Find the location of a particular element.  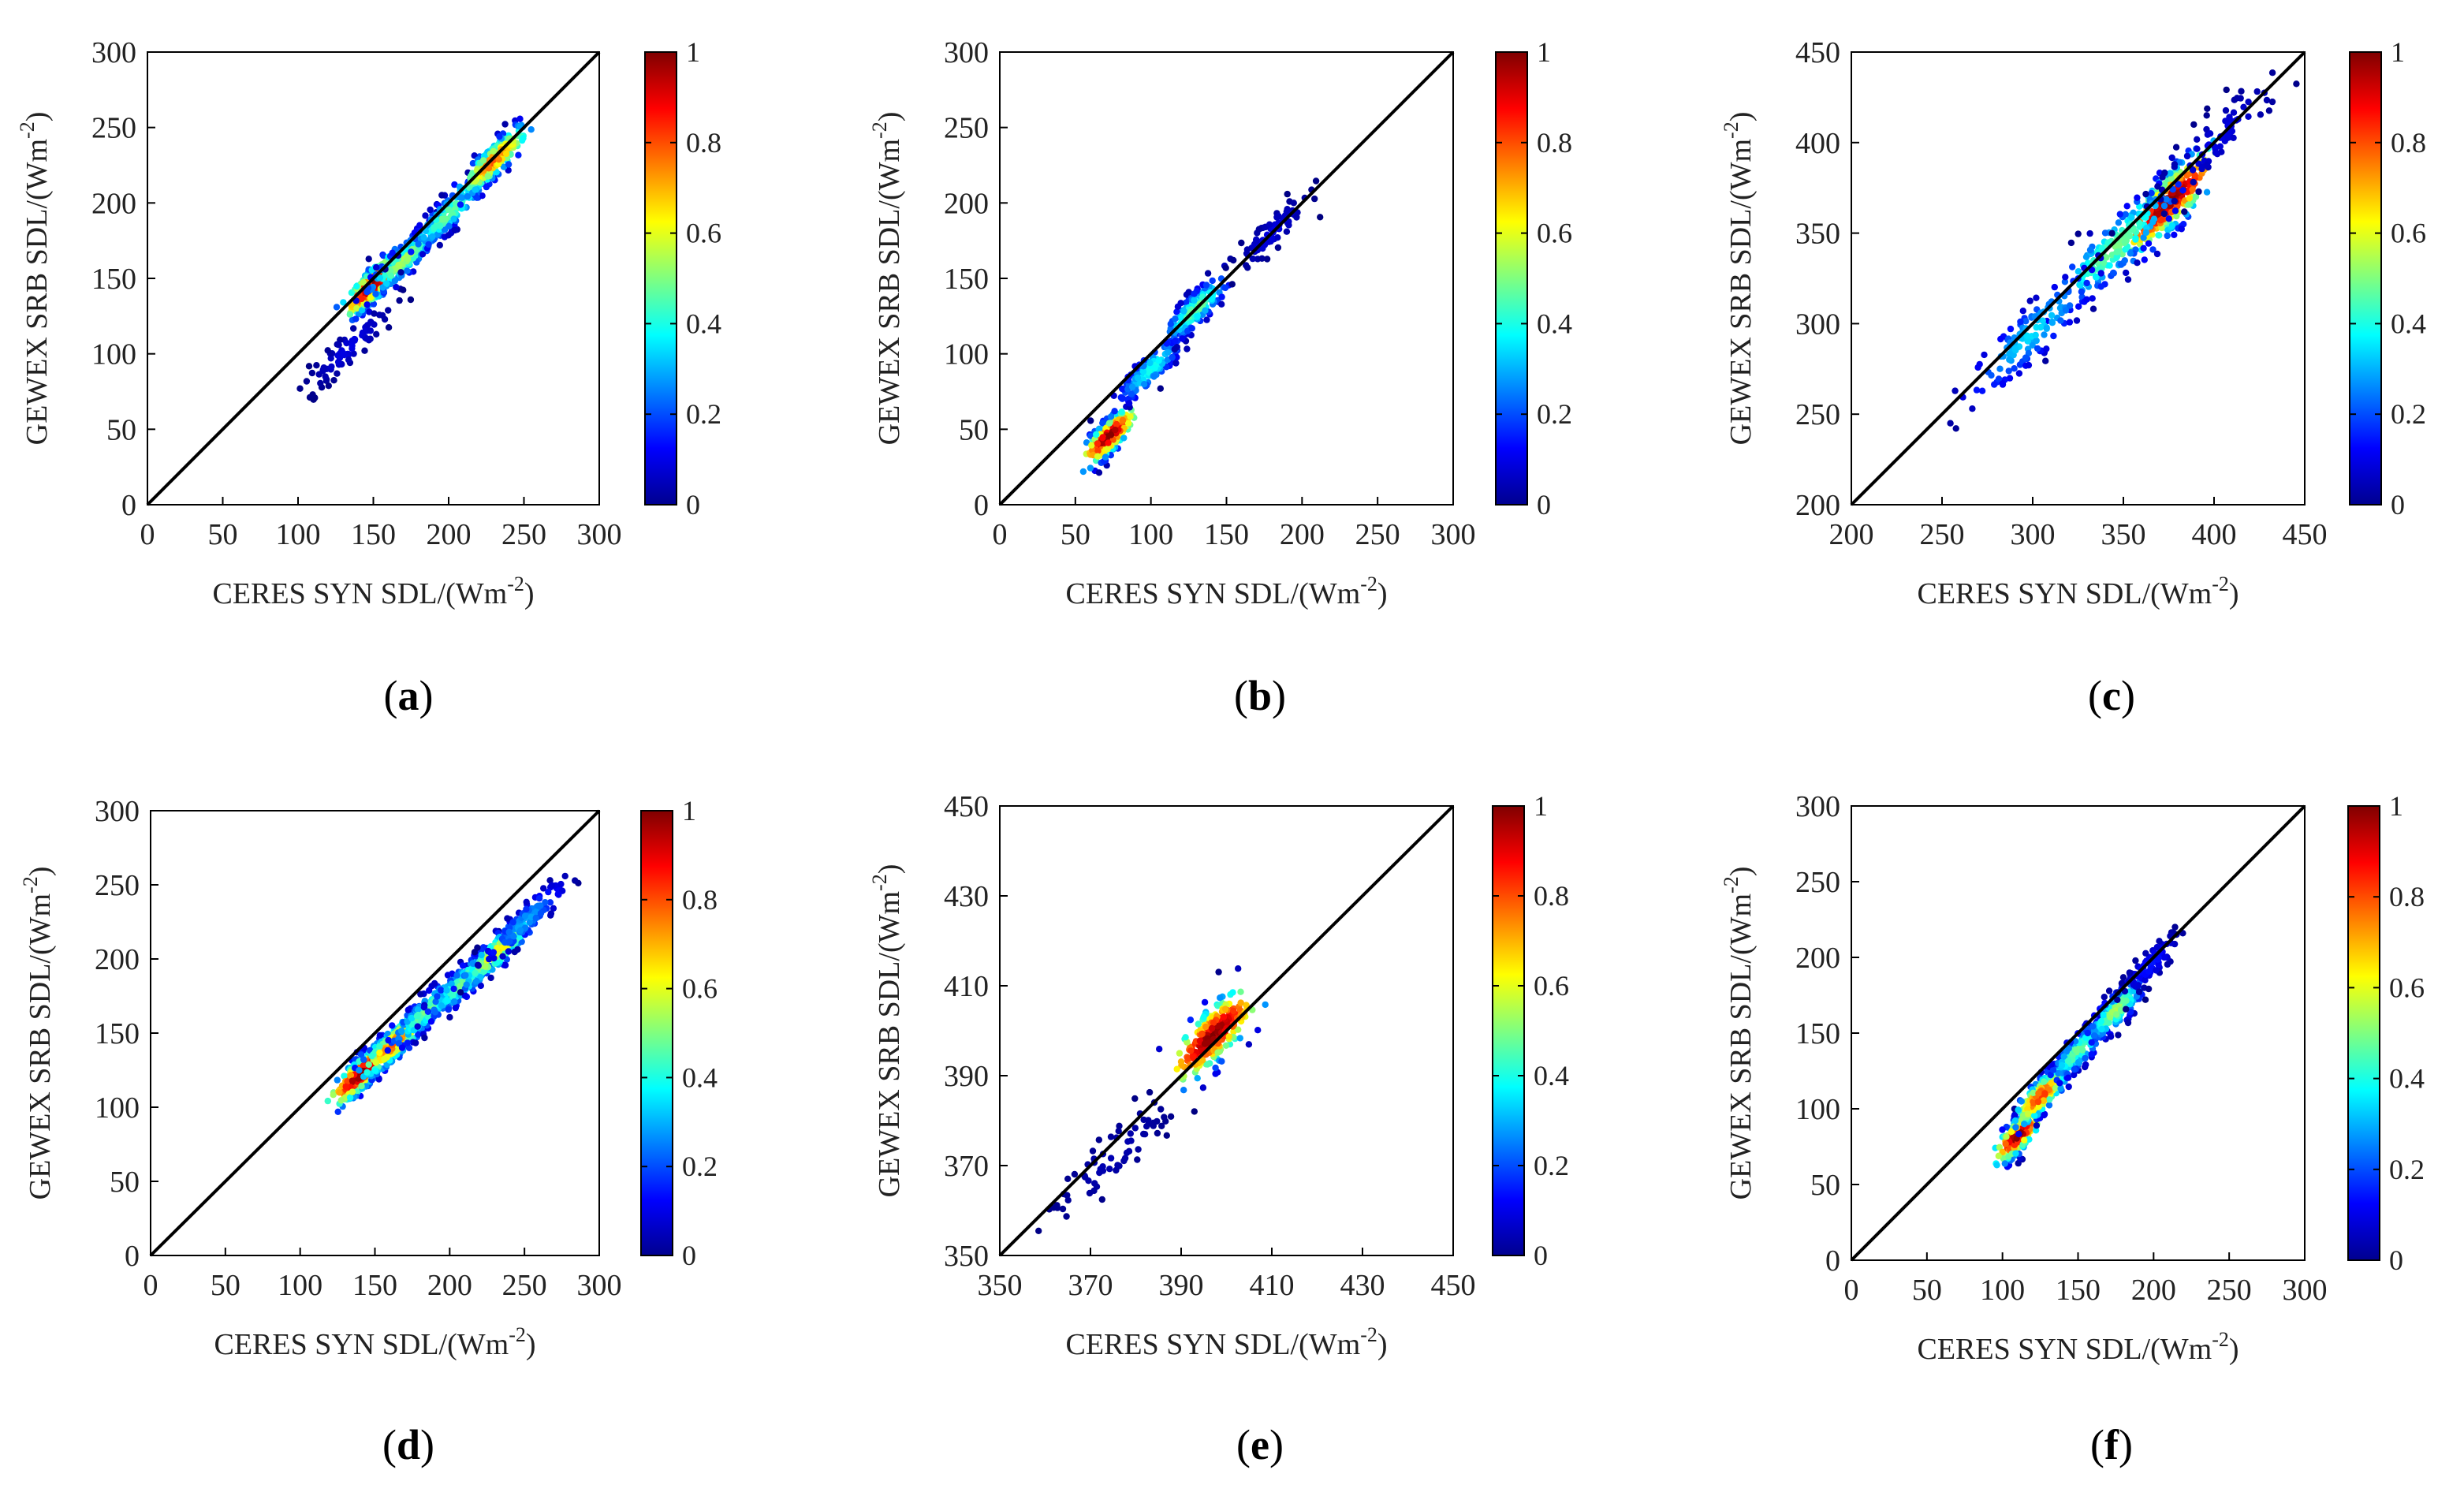

panel-label-open: ( is located at coordinates (1241, 695).